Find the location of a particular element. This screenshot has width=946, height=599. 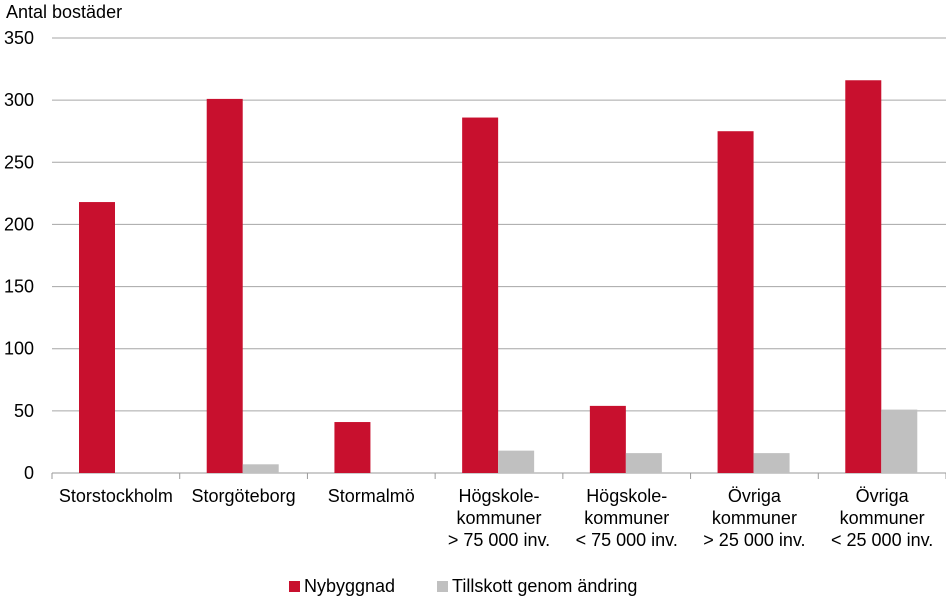

category-label: Stormalmö is located at coordinates (371, 496).